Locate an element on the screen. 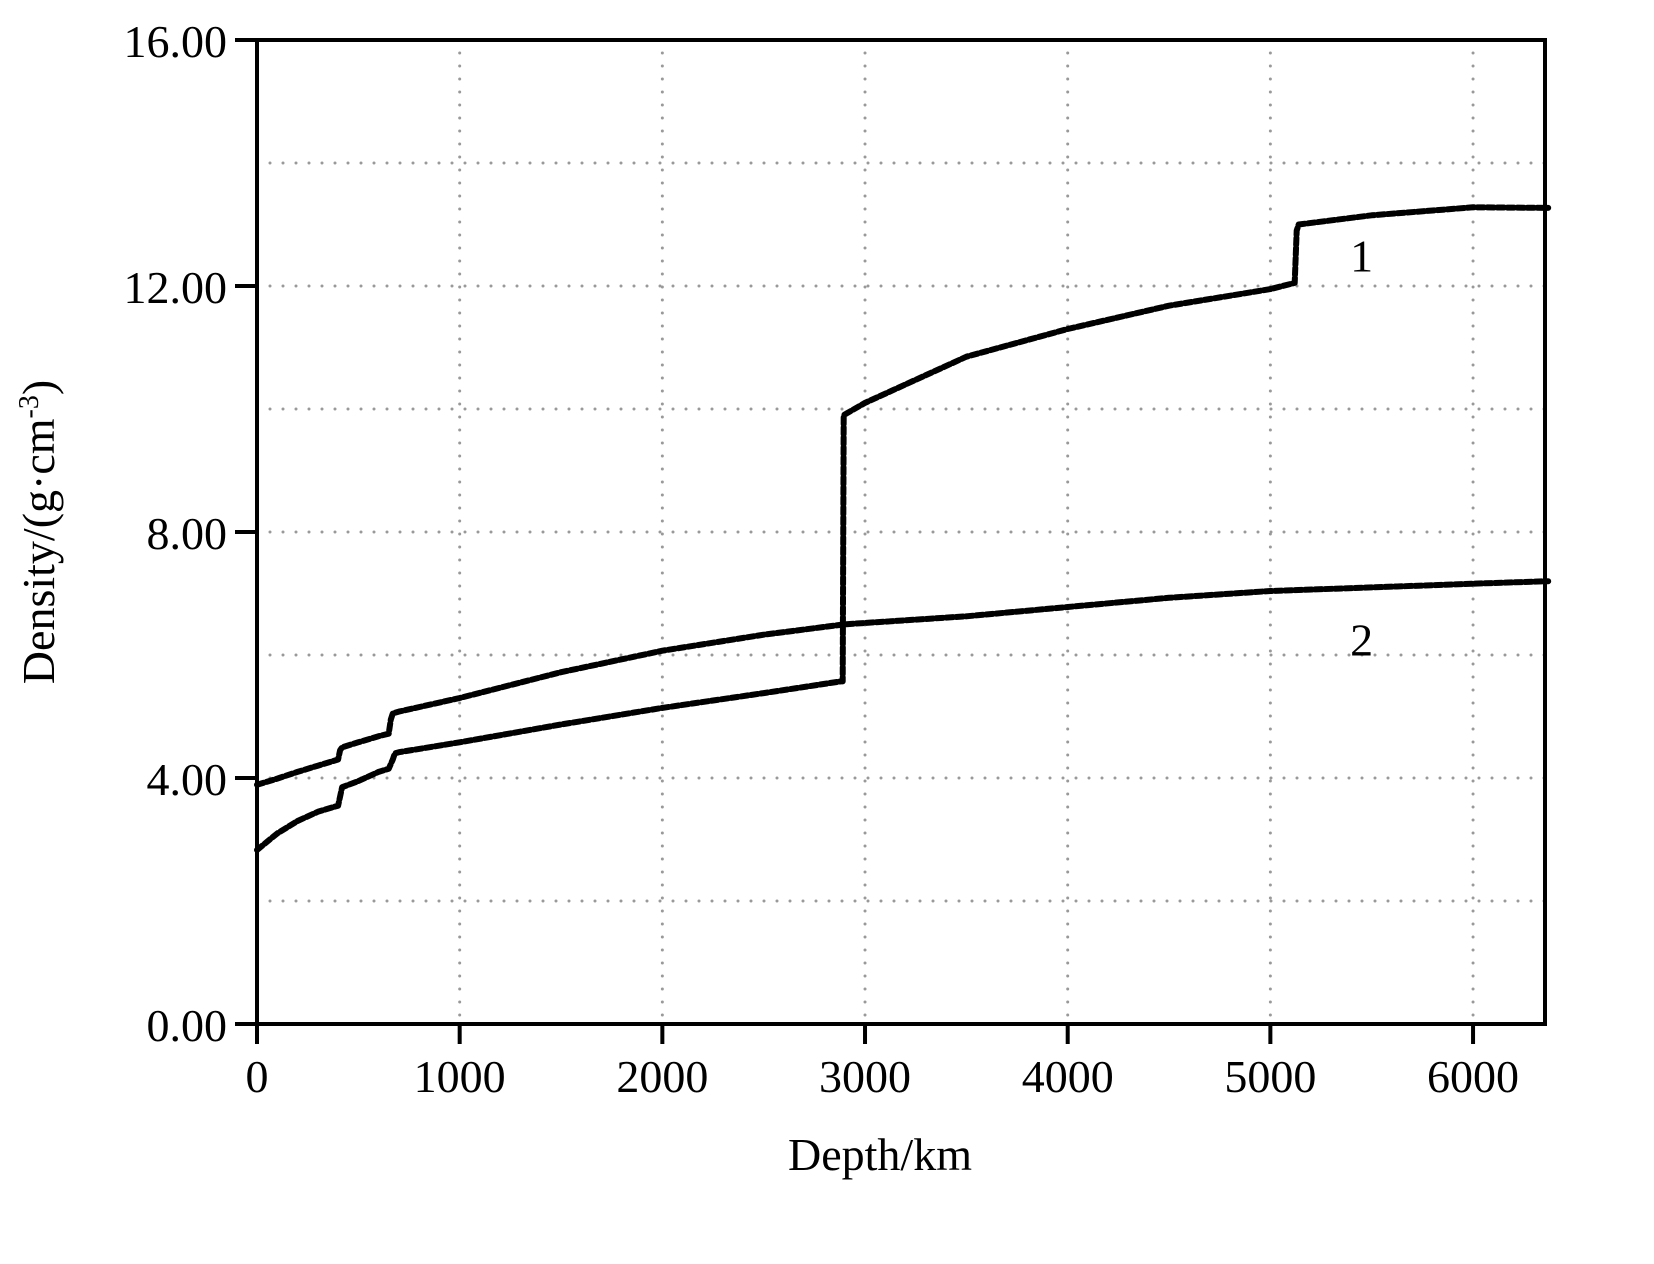 The width and height of the screenshot is (1654, 1264). x-tick-label: 2000 is located at coordinates (662, 1076).